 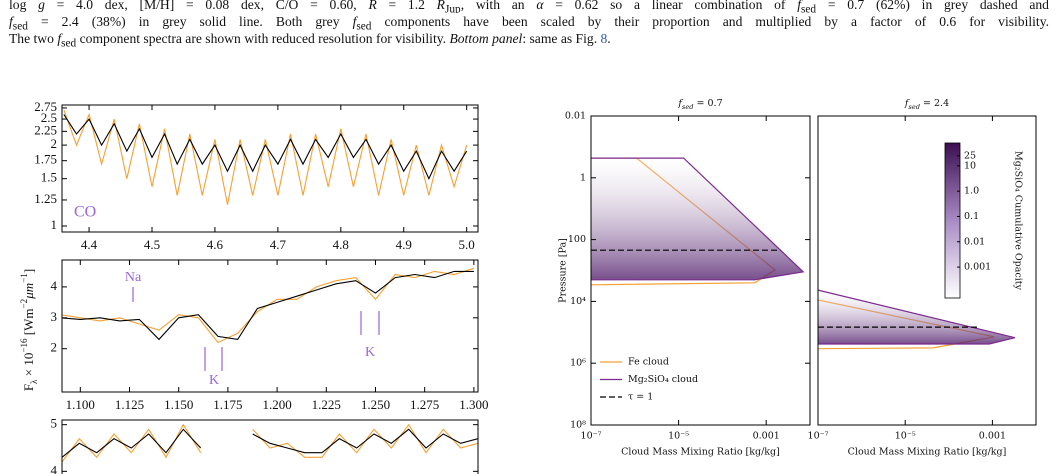 I want to click on x-tick-label: 4.6, so click(x=215, y=244).